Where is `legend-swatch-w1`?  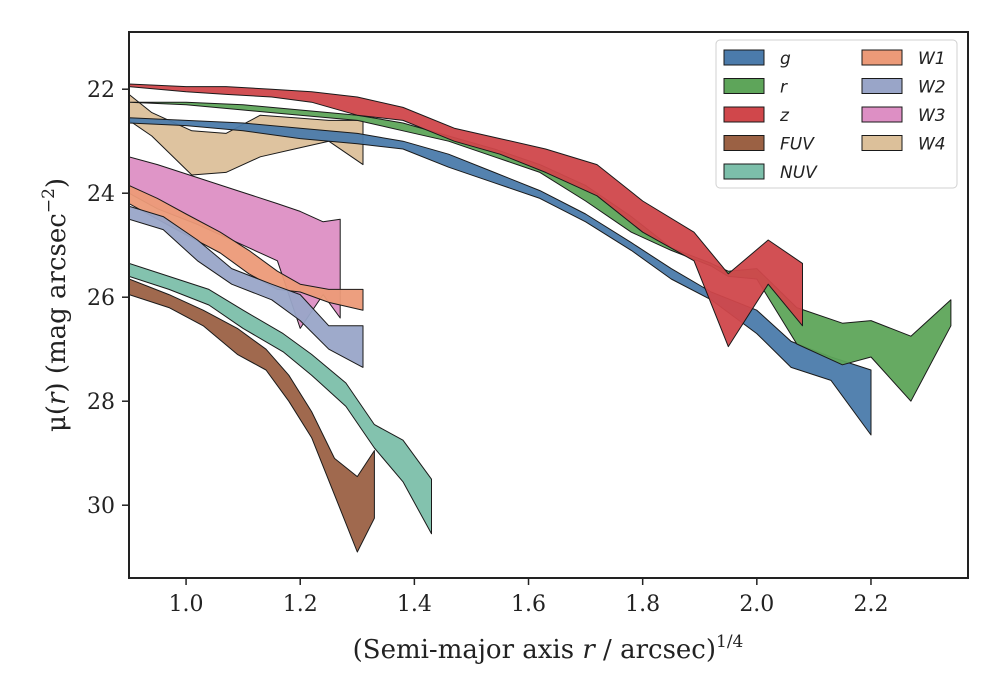
legend-swatch-w1 is located at coordinates (882, 57).